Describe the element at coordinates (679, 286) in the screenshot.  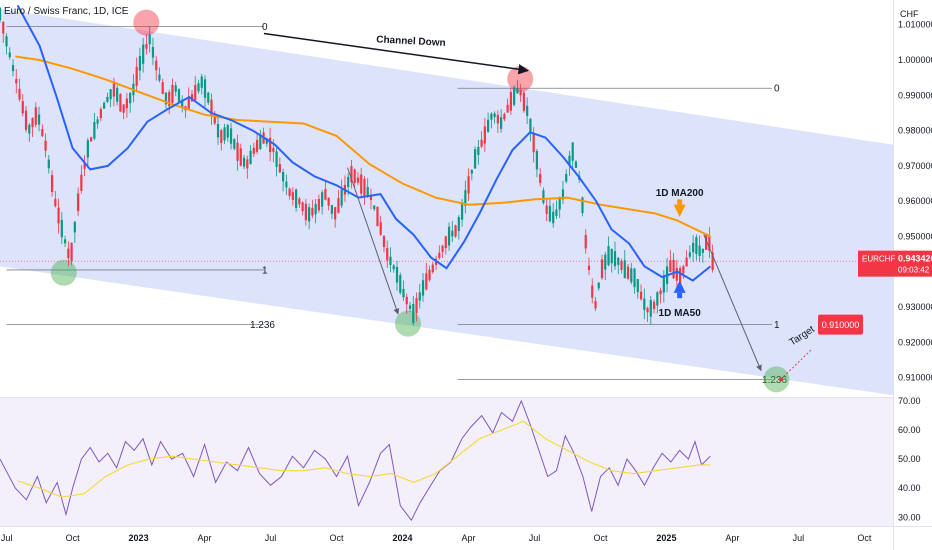
I see `ma50-arrow` at that location.